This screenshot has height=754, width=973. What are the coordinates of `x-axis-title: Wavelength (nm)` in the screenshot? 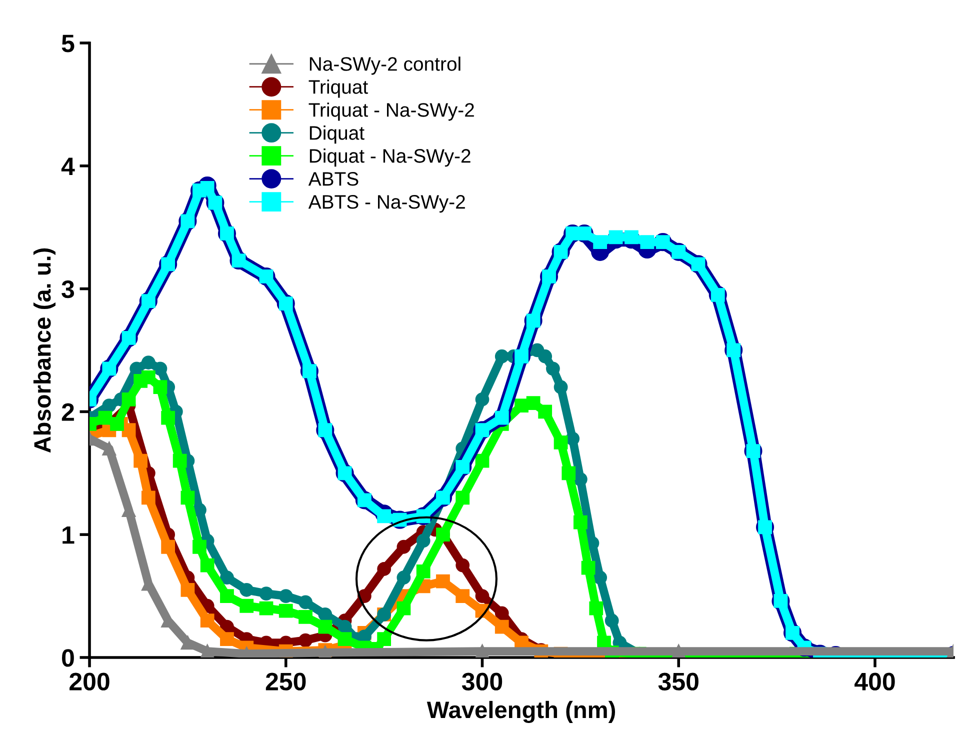 It's located at (521, 712).